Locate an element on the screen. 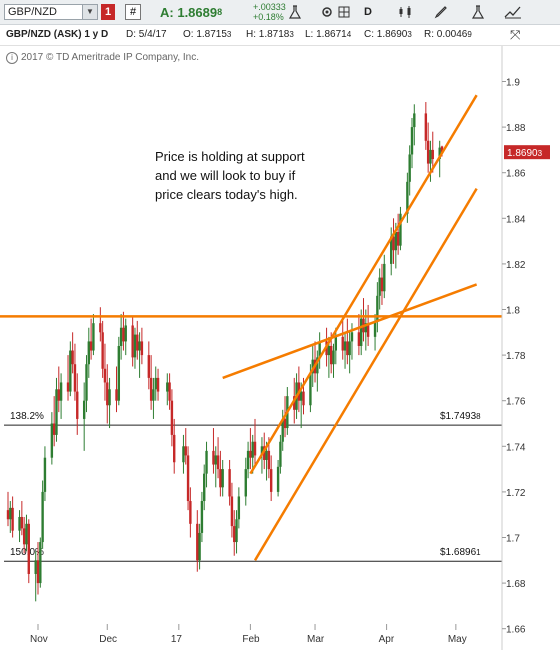 Image resolution: width=560 pixels, height=650 pixels. crosshair-icon: ⤧ is located at coordinates (515, 34).